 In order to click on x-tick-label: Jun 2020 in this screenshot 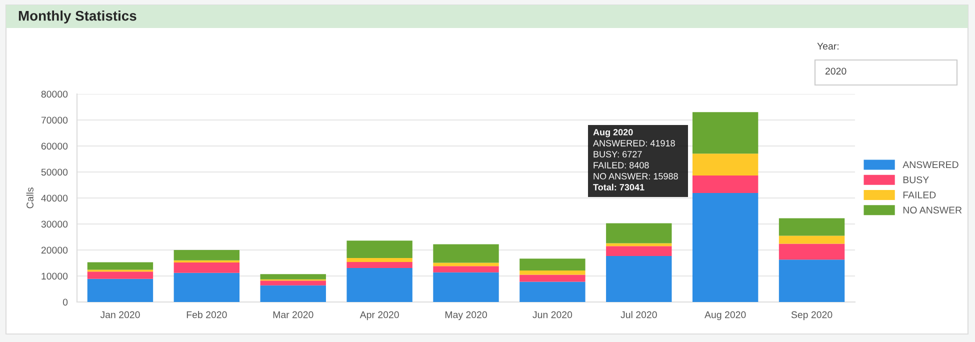, I will do `click(552, 314)`.